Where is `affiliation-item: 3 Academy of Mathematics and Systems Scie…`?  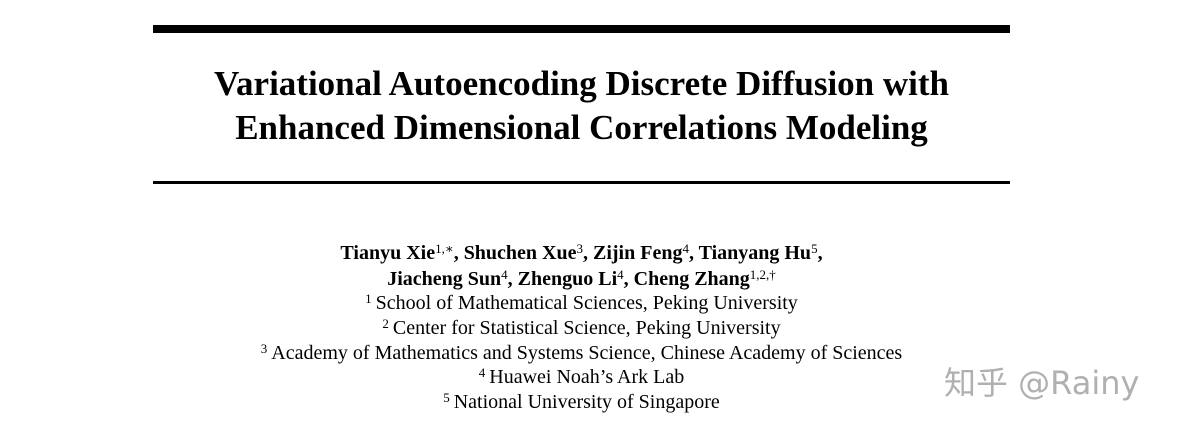 affiliation-item: 3 Academy of Mathematics and Systems Scie… is located at coordinates (581, 353).